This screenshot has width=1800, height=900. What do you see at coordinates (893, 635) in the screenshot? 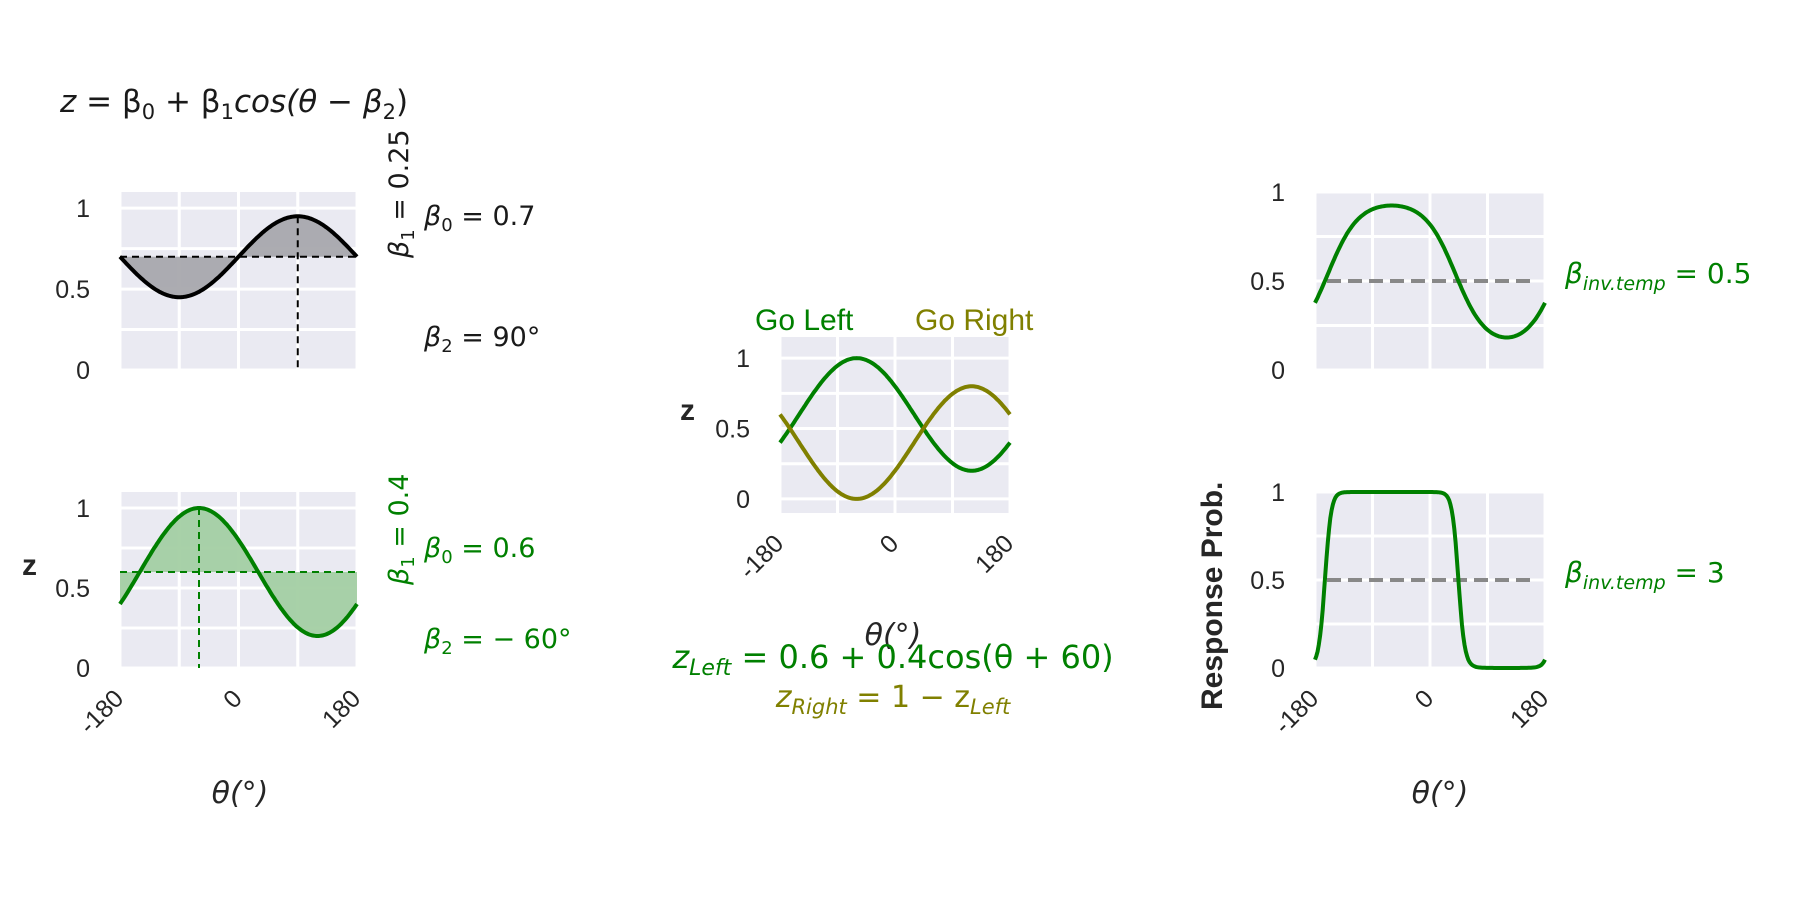
I see `x-axis-label-middle: θ(°)` at bounding box center [893, 635].